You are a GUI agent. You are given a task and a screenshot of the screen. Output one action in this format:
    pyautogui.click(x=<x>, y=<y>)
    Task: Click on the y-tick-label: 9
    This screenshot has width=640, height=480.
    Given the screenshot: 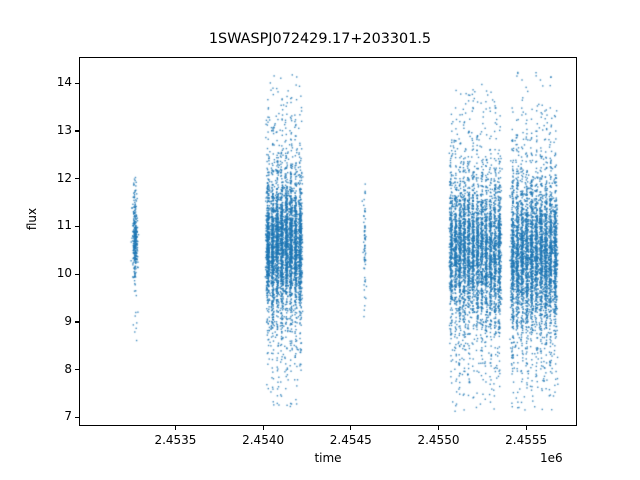 What is the action you would take?
    pyautogui.click(x=68, y=320)
    